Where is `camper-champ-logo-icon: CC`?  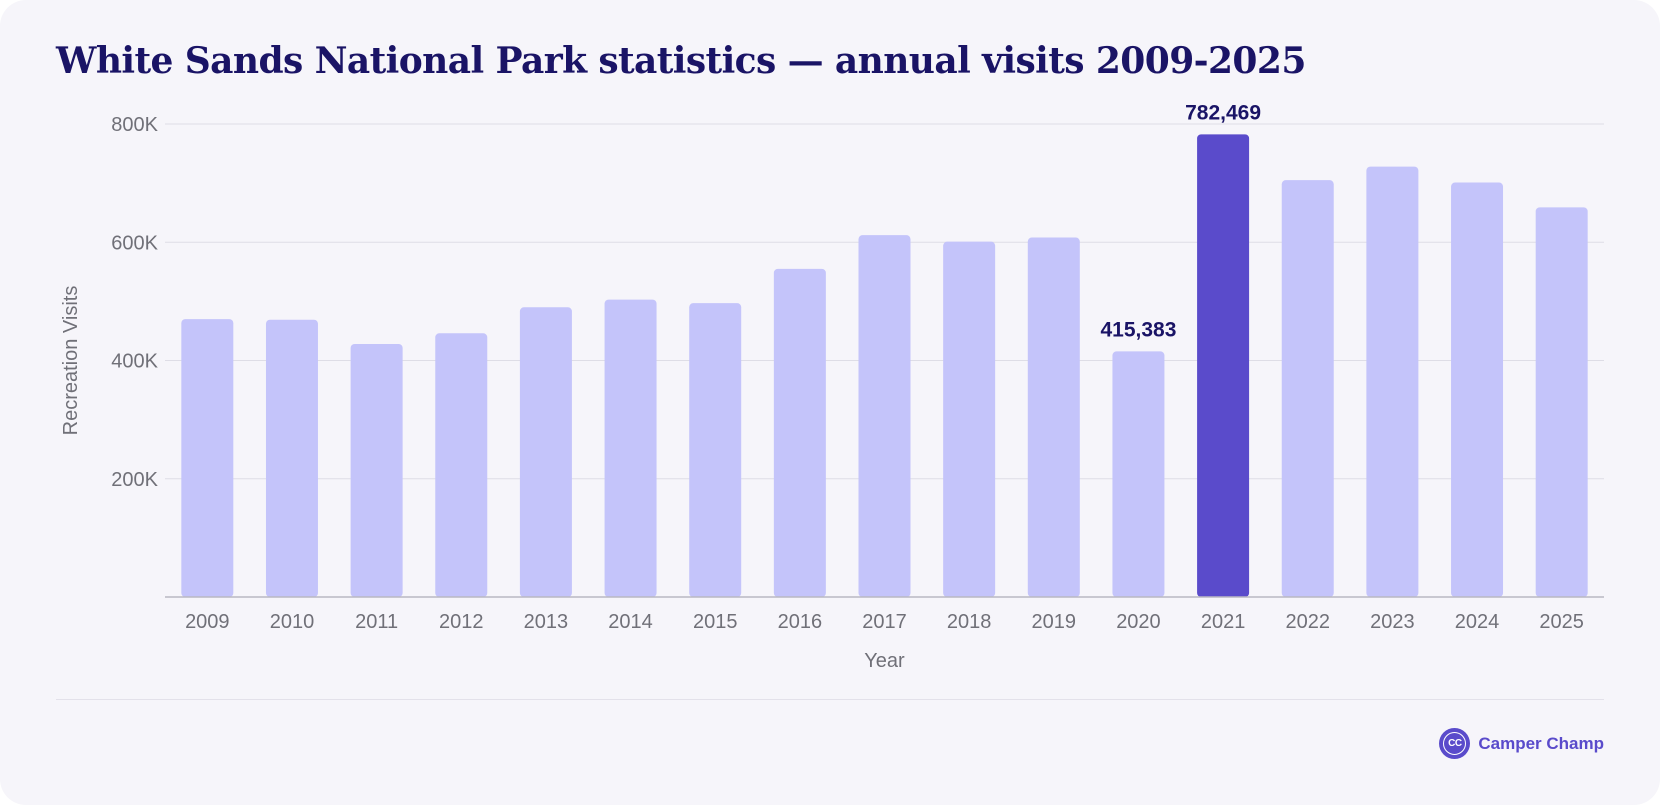
camper-champ-logo-icon: CC is located at coordinates (1455, 743).